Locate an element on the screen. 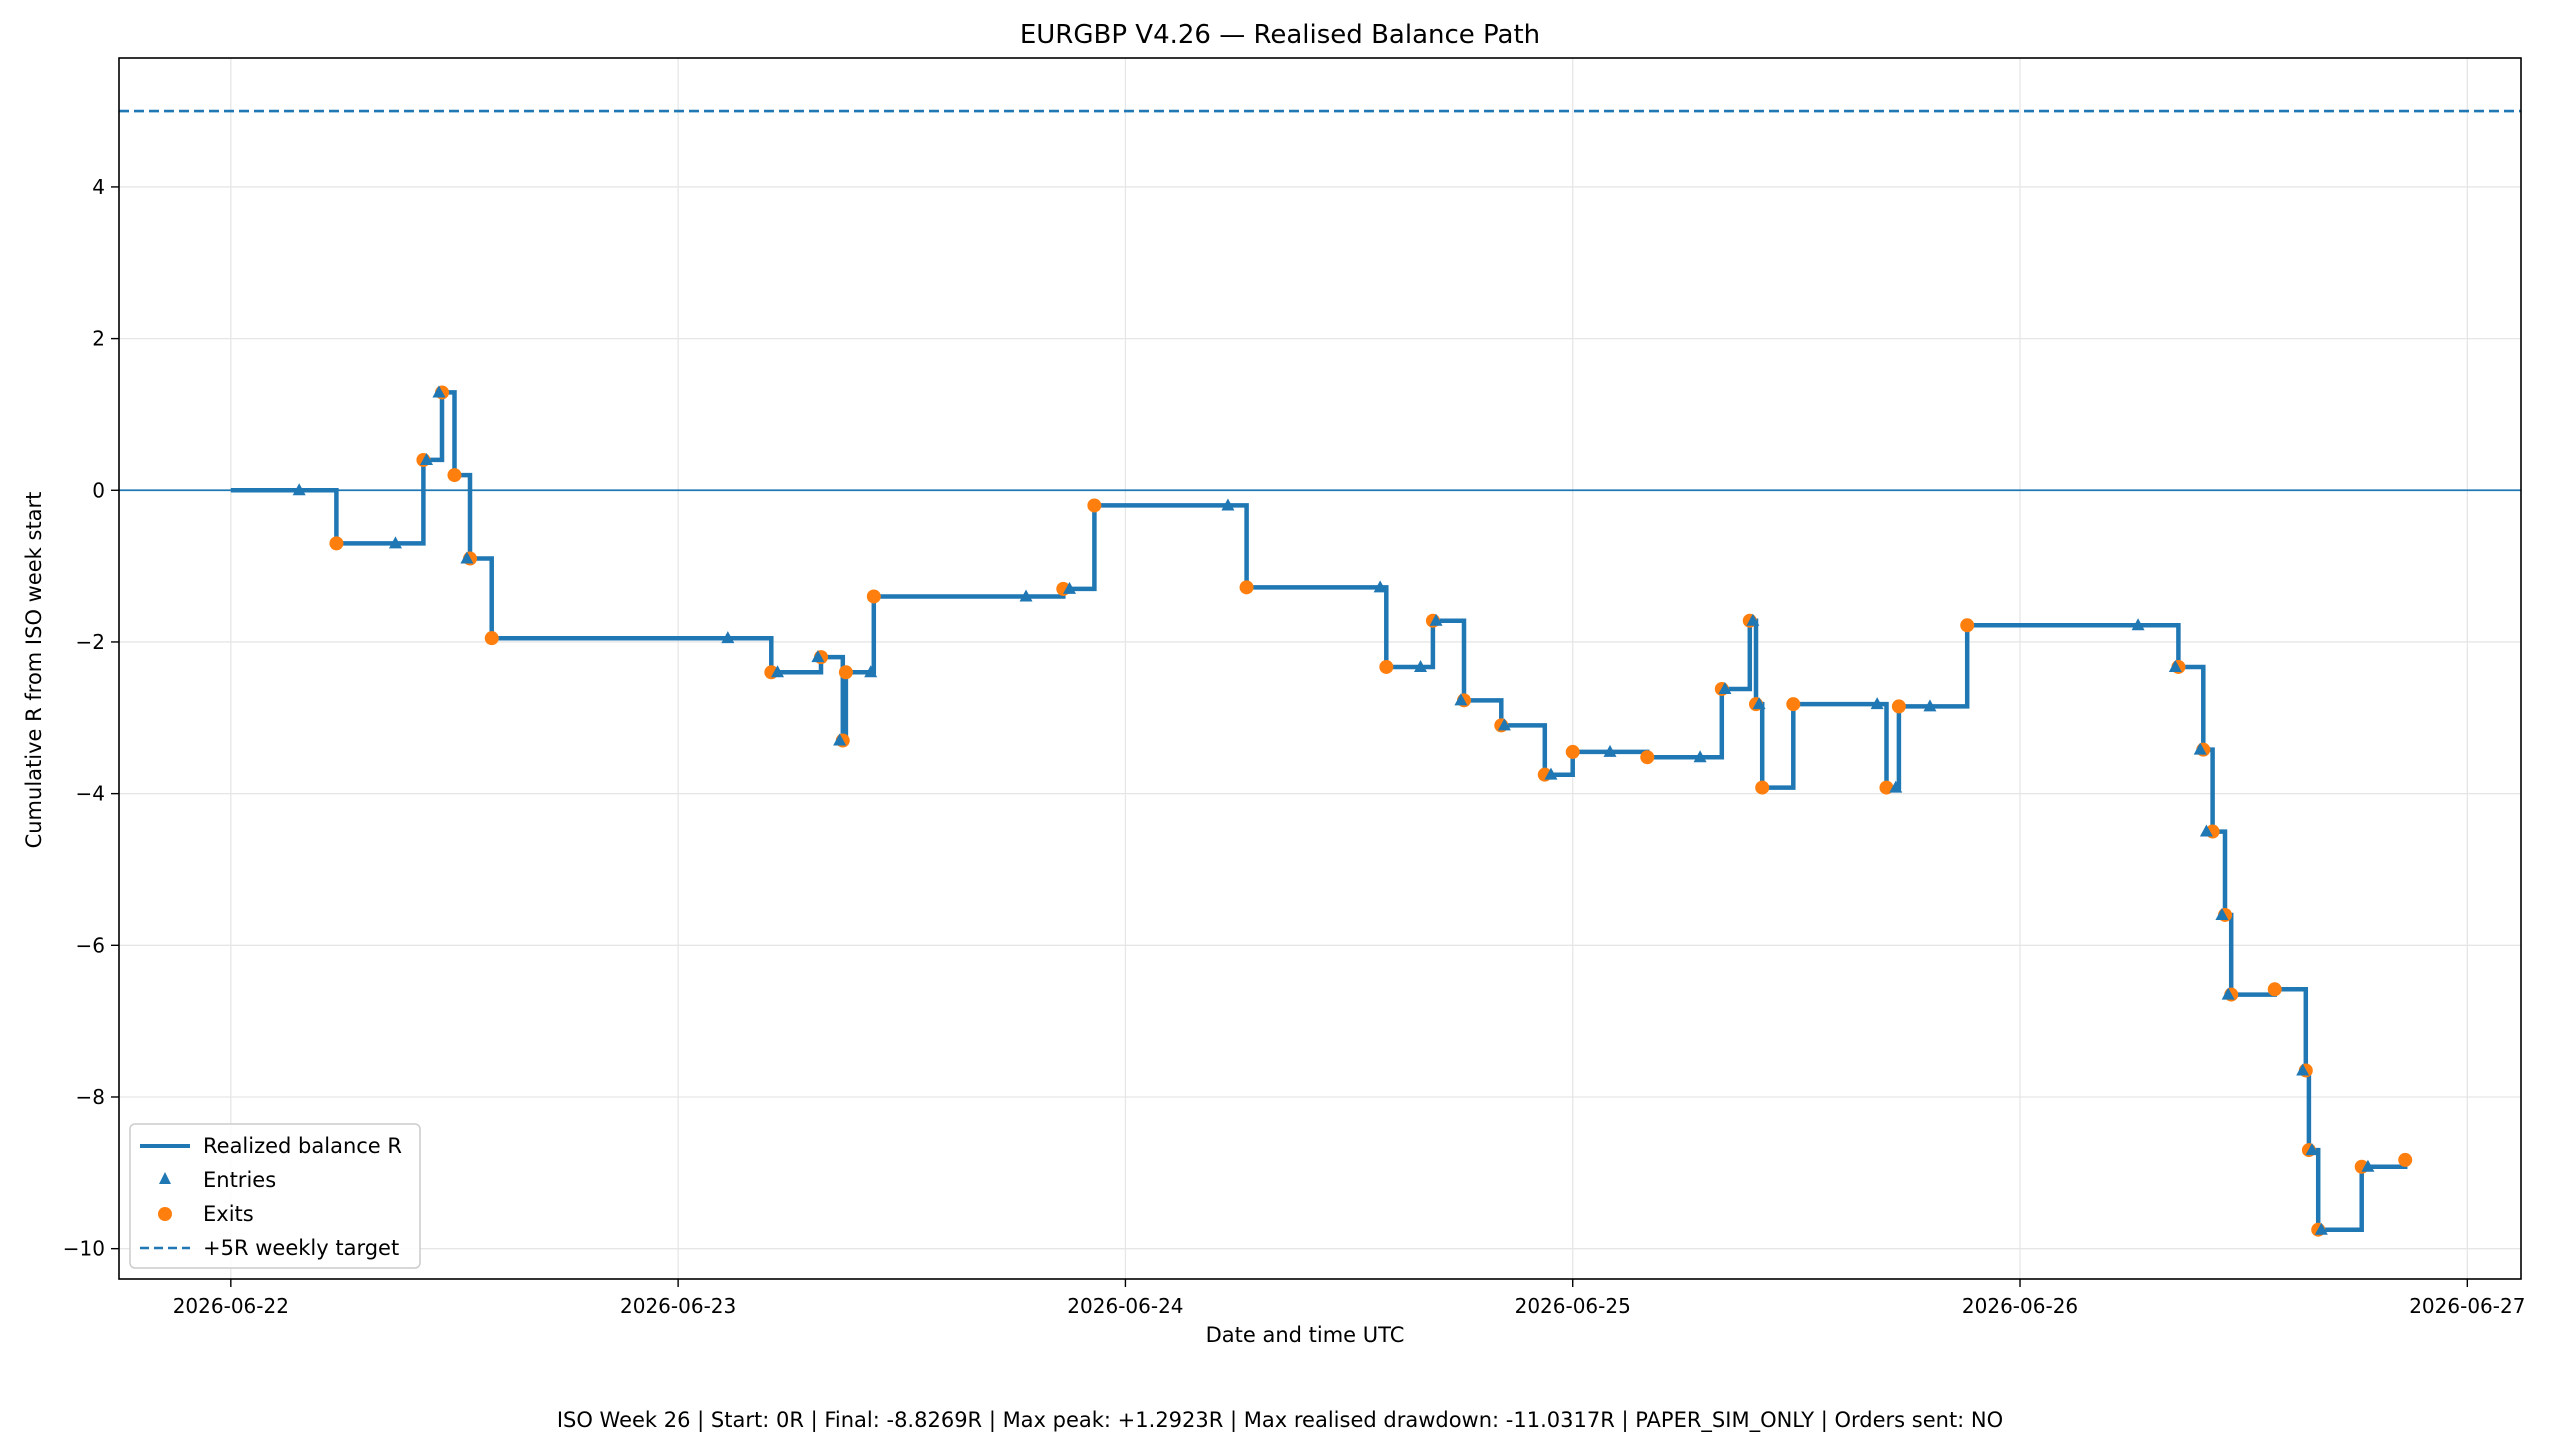 The height and width of the screenshot is (1440, 2560). x-tick-label: 2026-06-27 is located at coordinates (2467, 1306).